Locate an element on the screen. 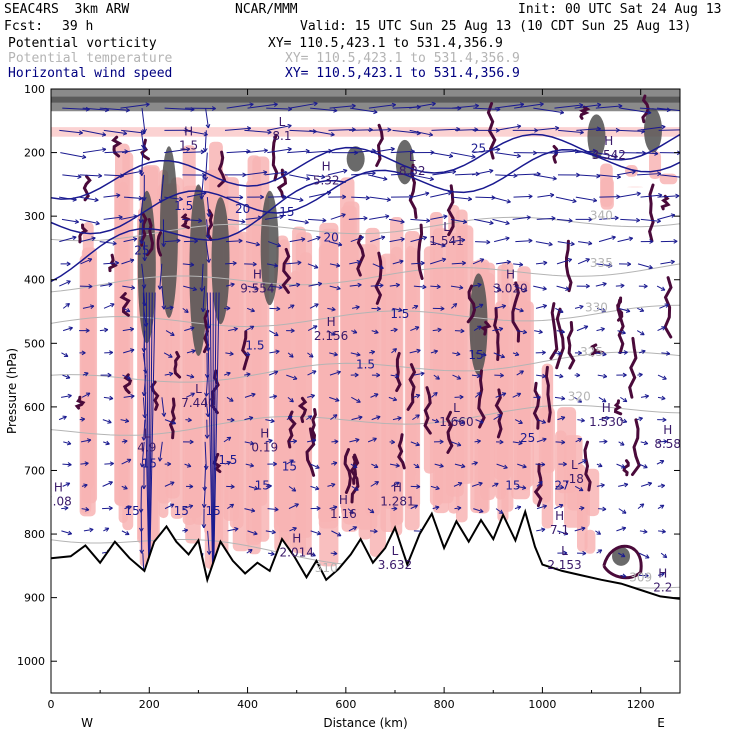 Image resolution: width=740 pixels, height=740 pixels. y-tick-label: 100 is located at coordinates (34, 89).